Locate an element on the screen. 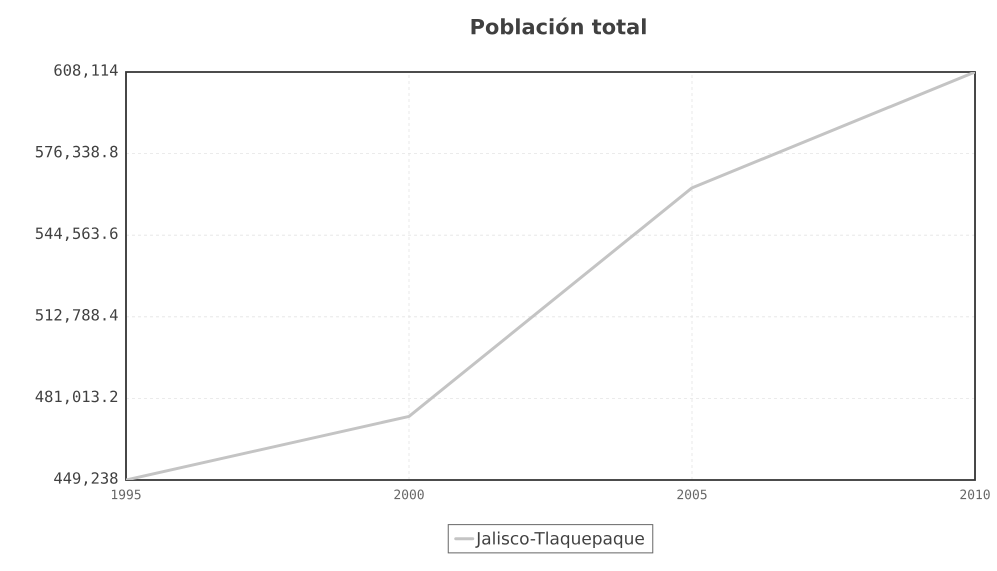  x-tick-label: 2010 is located at coordinates (975, 495).